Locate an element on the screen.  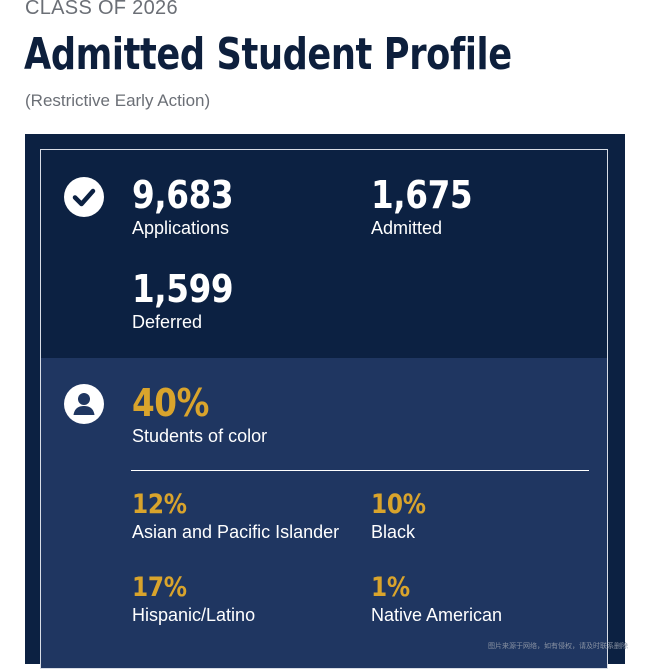
stat-value: 10% is located at coordinates (398, 504).